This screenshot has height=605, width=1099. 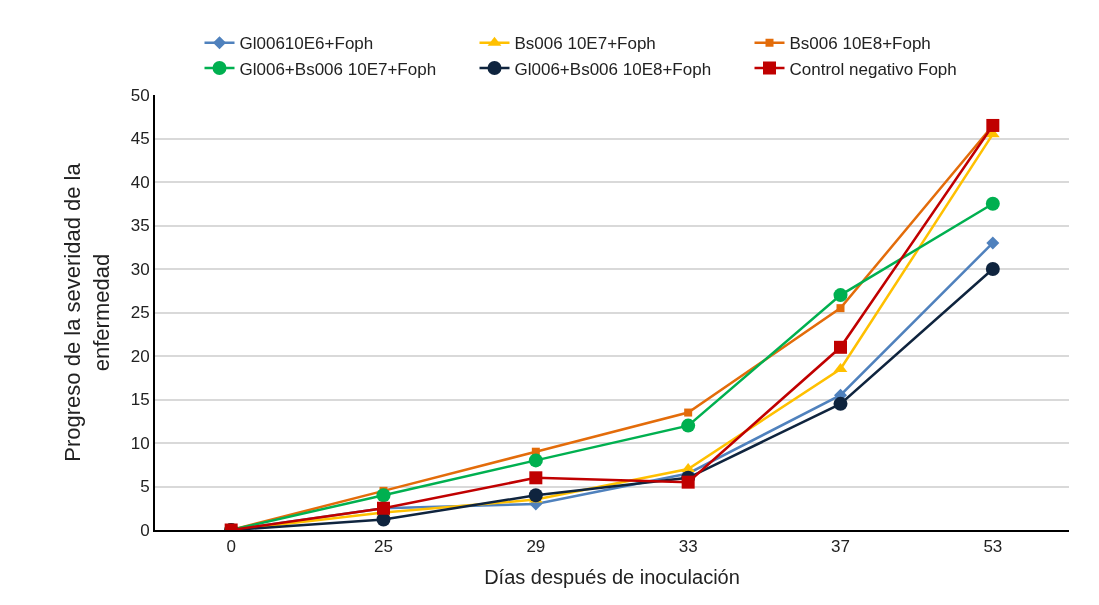 What do you see at coordinates (140, 356) in the screenshot?
I see `y-tick-label: 20` at bounding box center [140, 356].